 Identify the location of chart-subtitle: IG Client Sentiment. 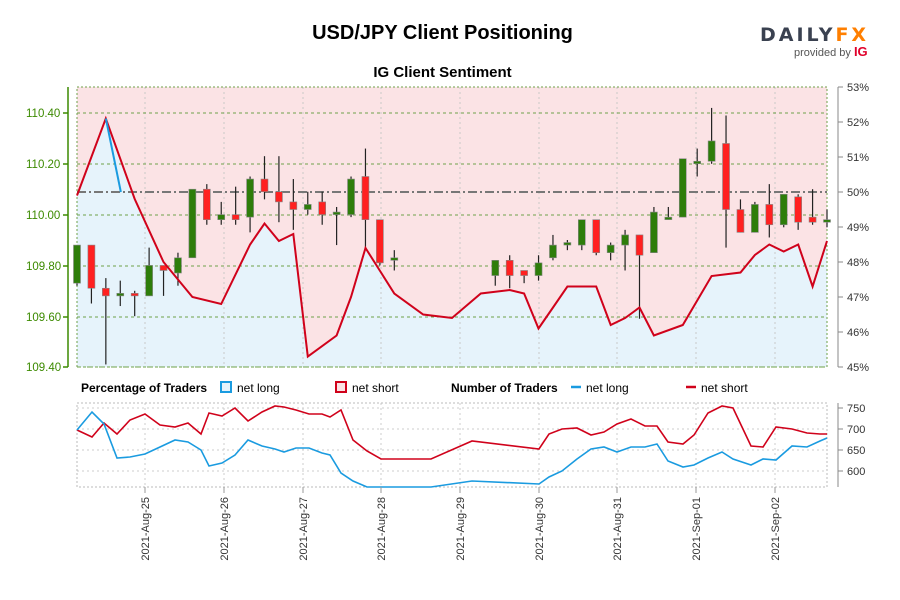
(442, 72).